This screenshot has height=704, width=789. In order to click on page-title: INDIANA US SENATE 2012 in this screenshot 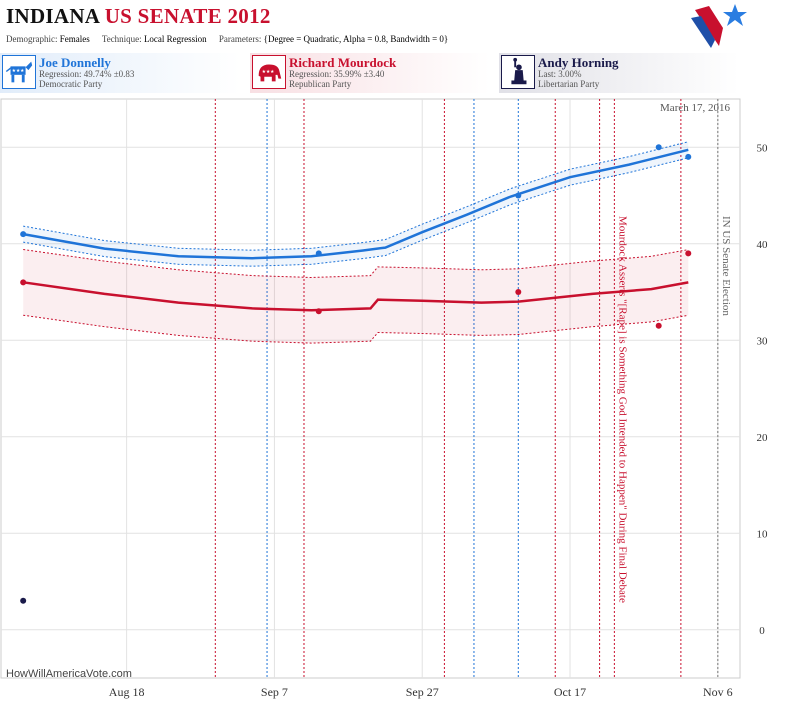, I will do `click(138, 16)`.